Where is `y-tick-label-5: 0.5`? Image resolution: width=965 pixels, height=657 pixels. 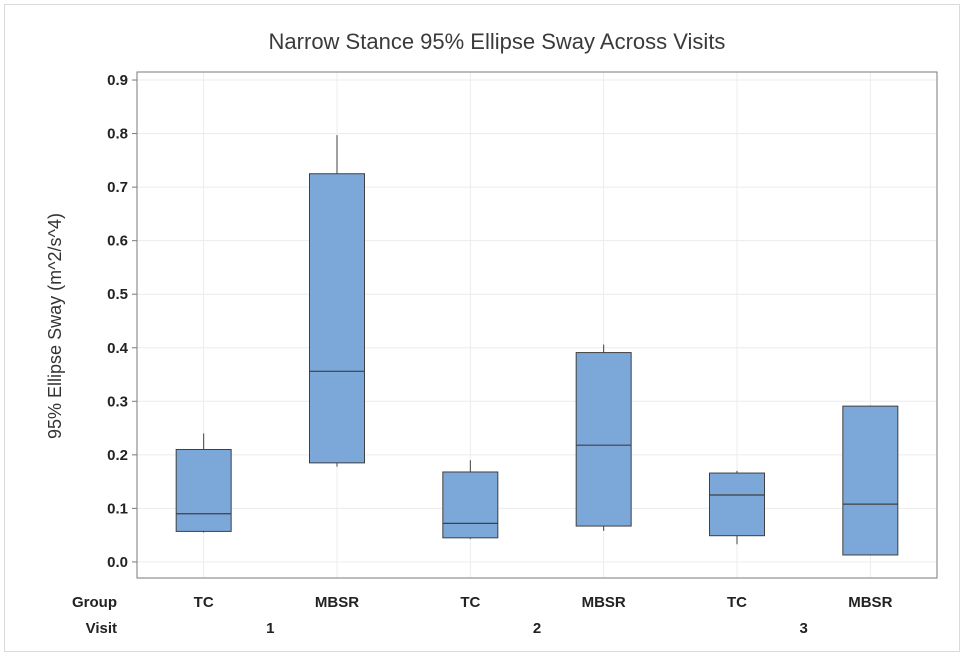
y-tick-label-5: 0.5 is located at coordinates (117, 294).